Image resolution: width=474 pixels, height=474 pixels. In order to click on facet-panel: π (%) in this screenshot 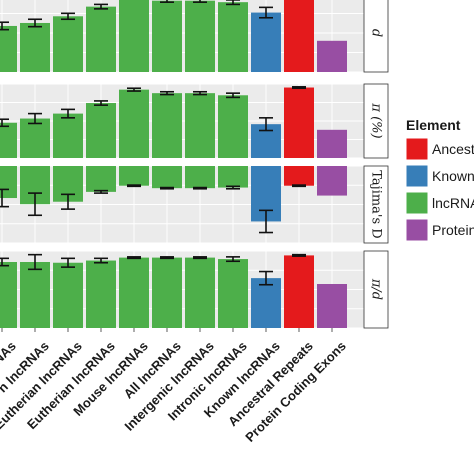, I will do `click(194, 121)`.